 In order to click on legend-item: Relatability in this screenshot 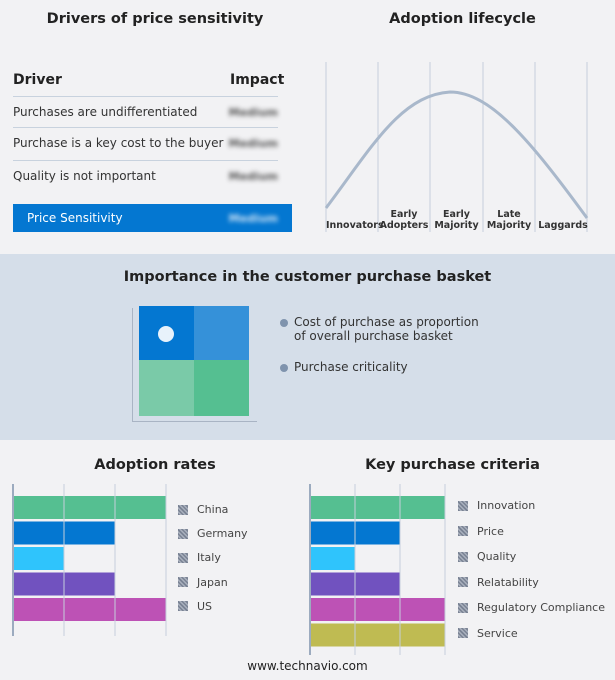, I will do `click(498, 582)`.